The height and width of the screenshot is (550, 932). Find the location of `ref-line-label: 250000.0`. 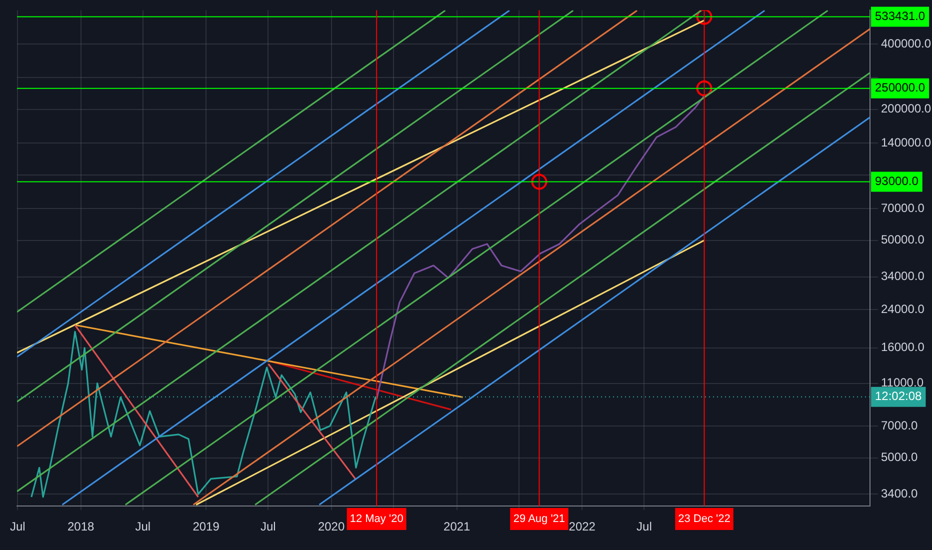

ref-line-label: 250000.0 is located at coordinates (900, 87).